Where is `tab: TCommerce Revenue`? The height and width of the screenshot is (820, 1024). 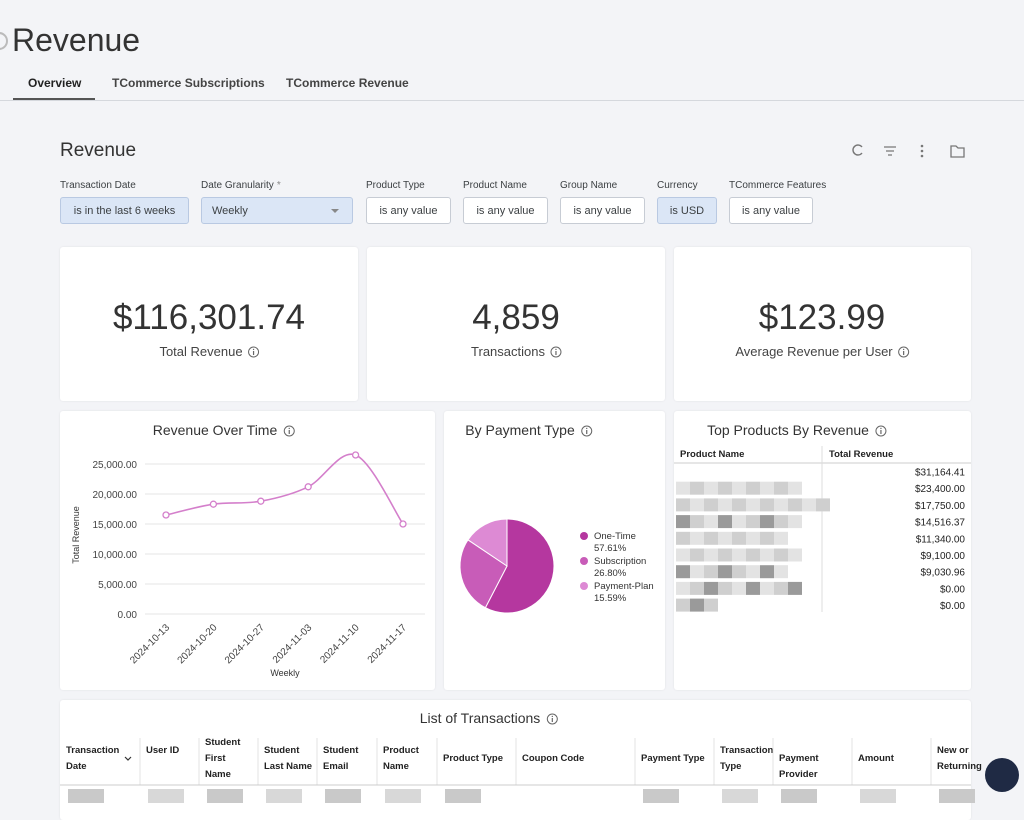 tab: TCommerce Revenue is located at coordinates (347, 83).